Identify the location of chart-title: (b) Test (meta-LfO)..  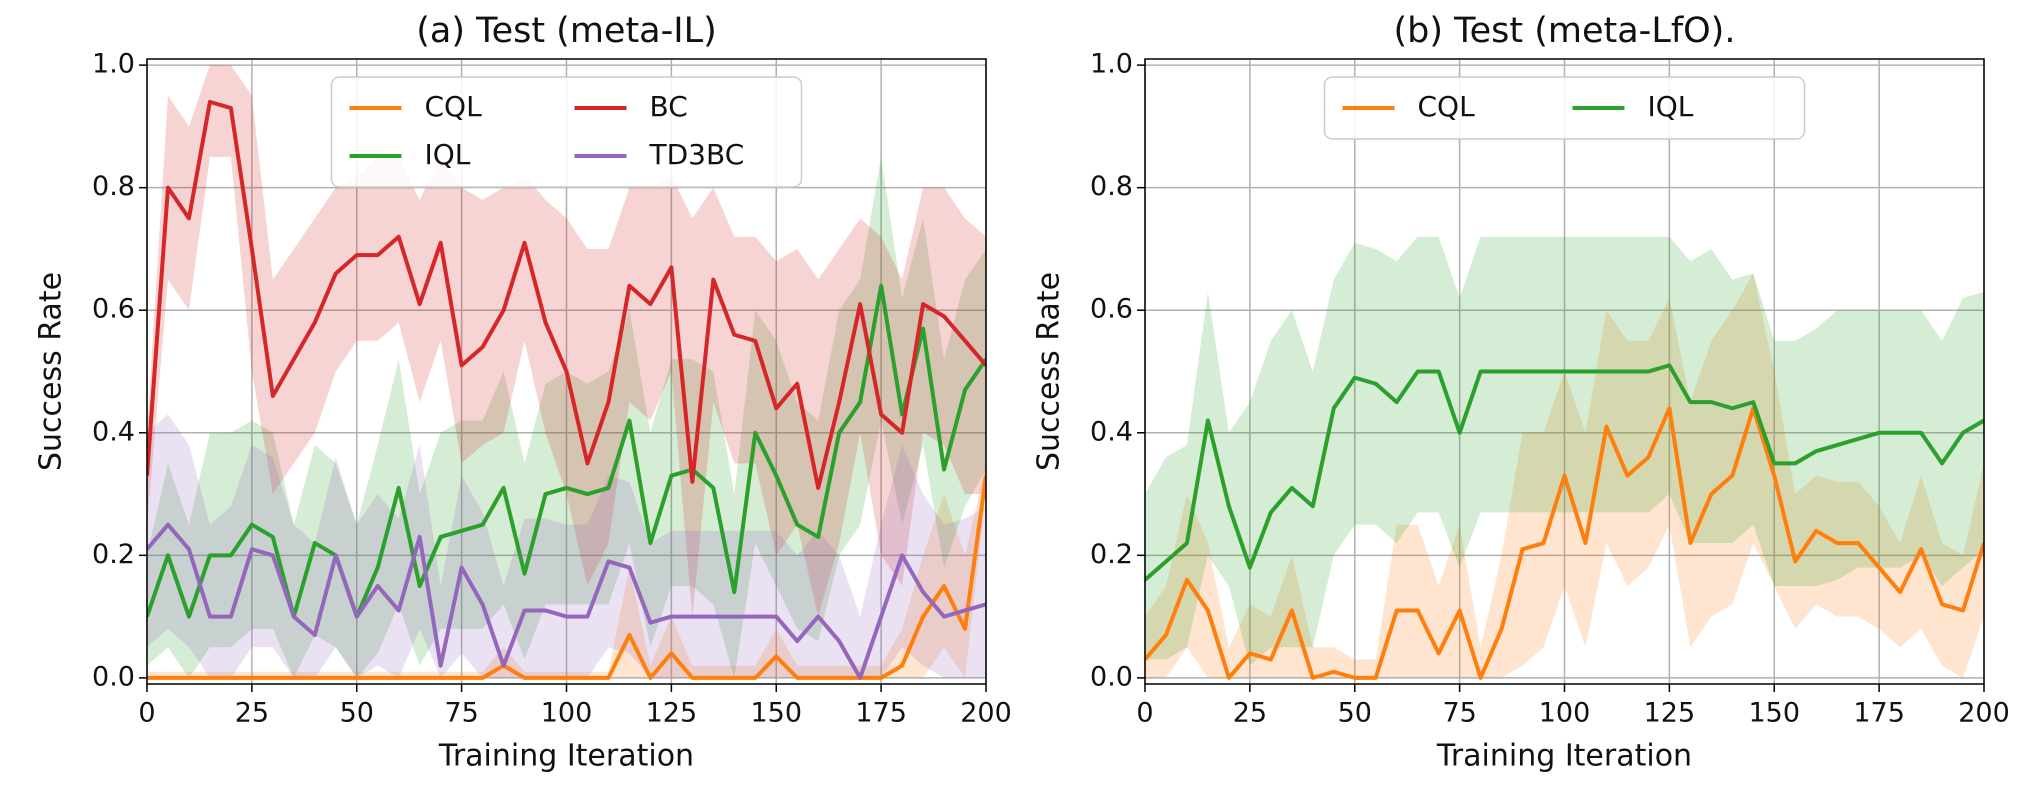
(1565, 31).